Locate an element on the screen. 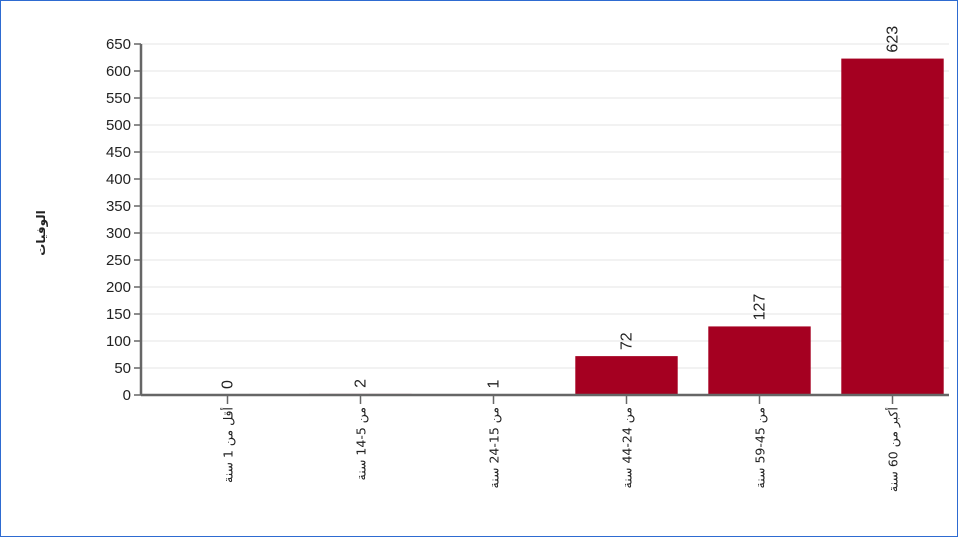  x-tick-label: من 5-14 سنة is located at coordinates (362, 443).